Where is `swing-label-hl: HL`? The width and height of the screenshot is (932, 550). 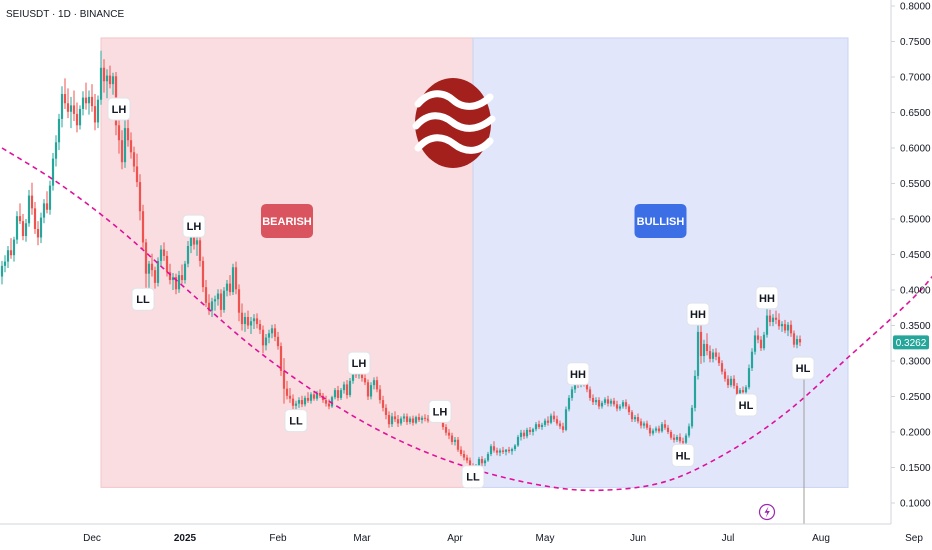 swing-label-hl: HL is located at coordinates (803, 368).